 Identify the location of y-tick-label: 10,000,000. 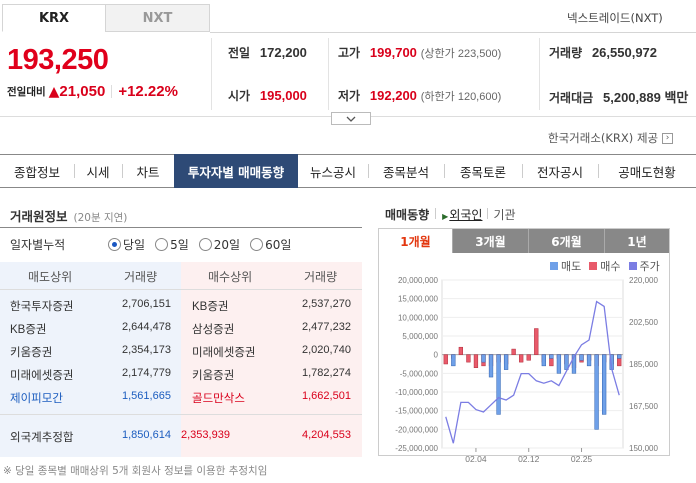
(418, 317).